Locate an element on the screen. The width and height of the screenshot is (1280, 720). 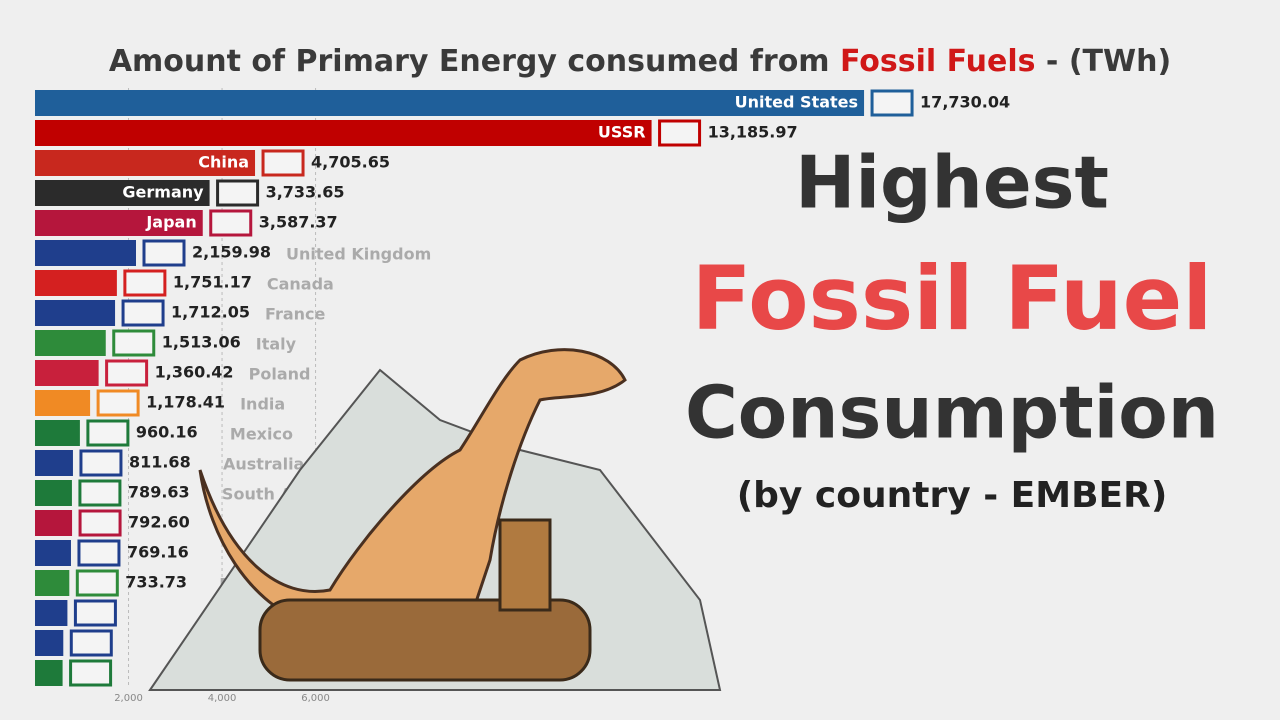
value-label: 789.63 is located at coordinates (159, 492).